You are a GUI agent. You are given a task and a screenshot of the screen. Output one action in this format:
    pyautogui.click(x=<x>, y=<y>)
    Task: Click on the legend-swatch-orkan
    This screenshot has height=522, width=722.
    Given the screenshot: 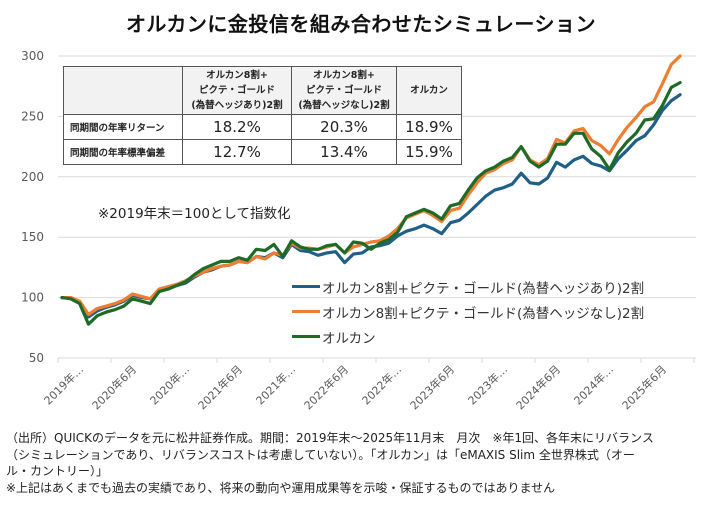 What is the action you would take?
    pyautogui.click(x=306, y=336)
    